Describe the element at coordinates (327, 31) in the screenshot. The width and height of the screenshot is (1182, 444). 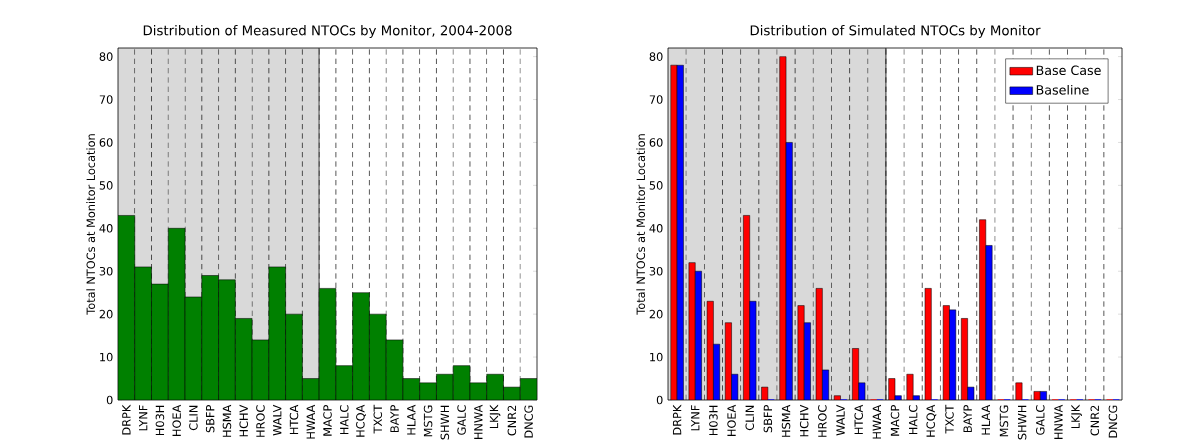
I see `chart-title: Distribution of Measured NTOCs by Monitor, 2004-2008` at that location.